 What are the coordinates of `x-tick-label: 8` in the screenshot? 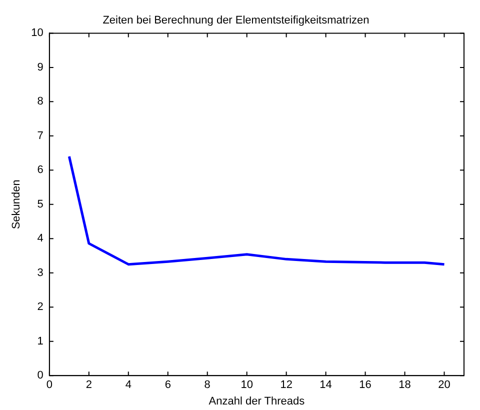 It's located at (207, 385).